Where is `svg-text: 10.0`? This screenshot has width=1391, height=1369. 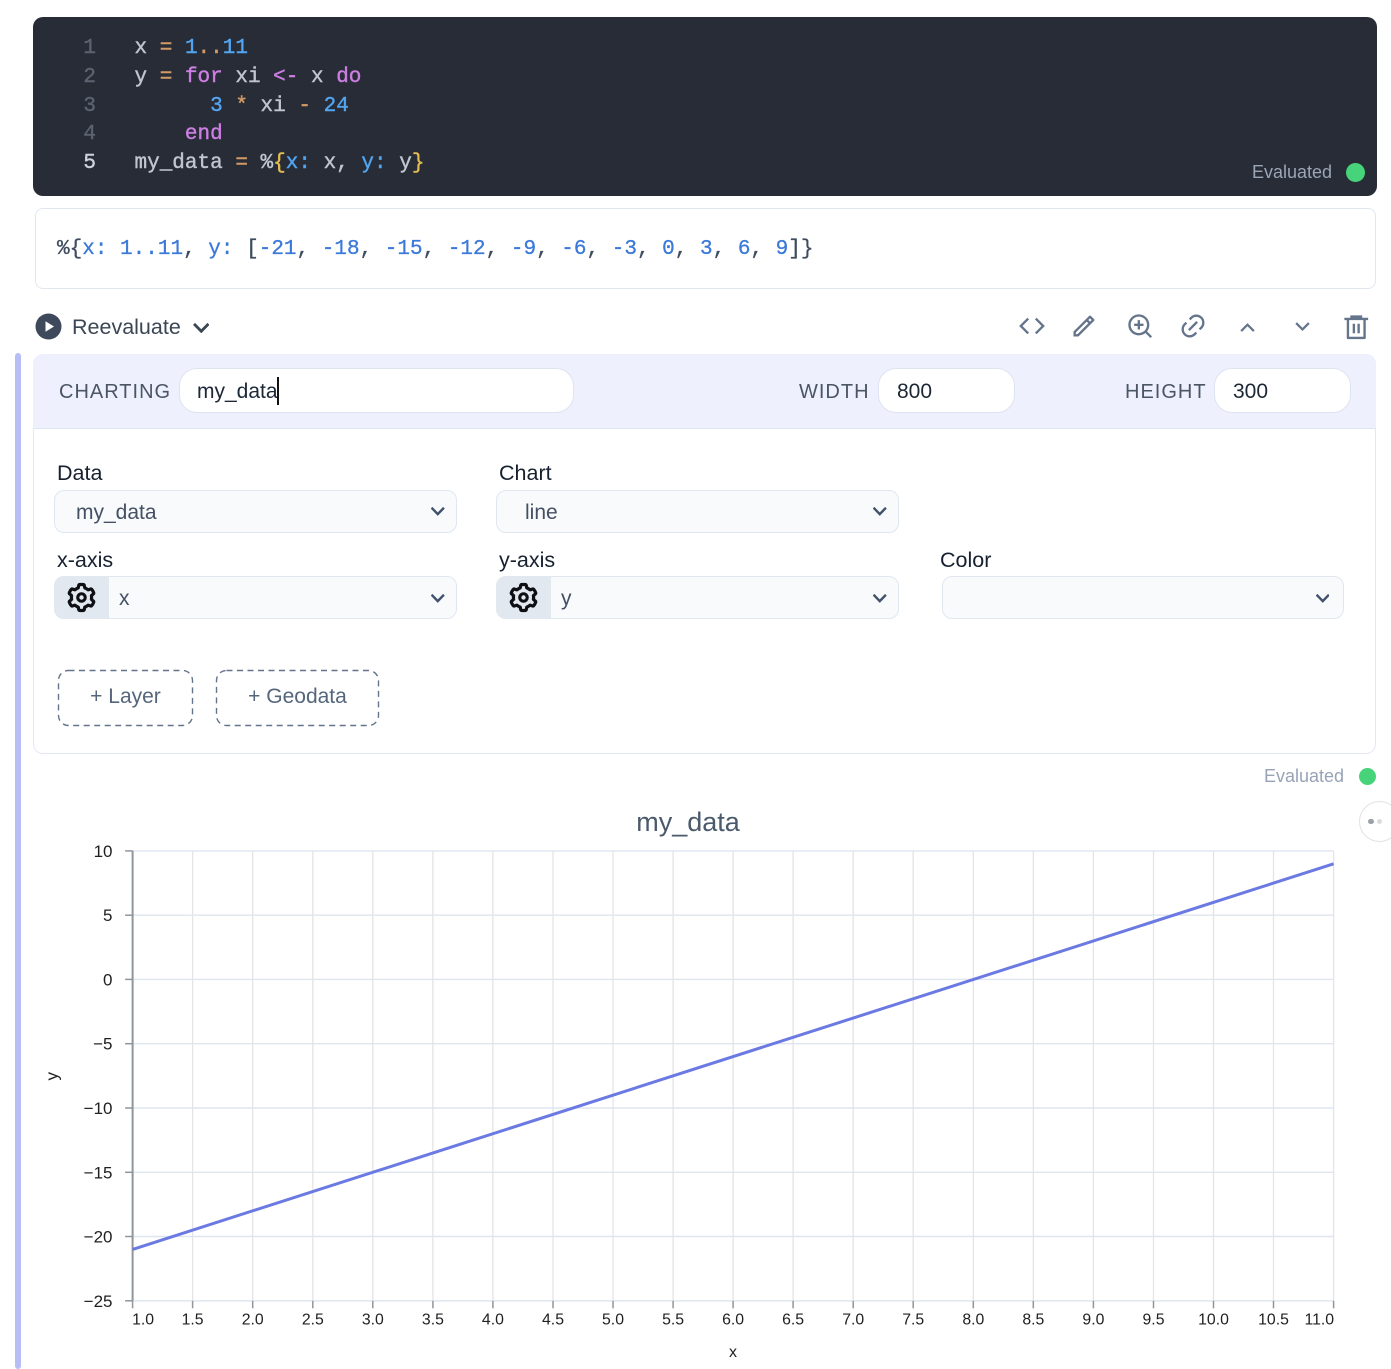
svg-text: 10.0 is located at coordinates (1213, 1320).